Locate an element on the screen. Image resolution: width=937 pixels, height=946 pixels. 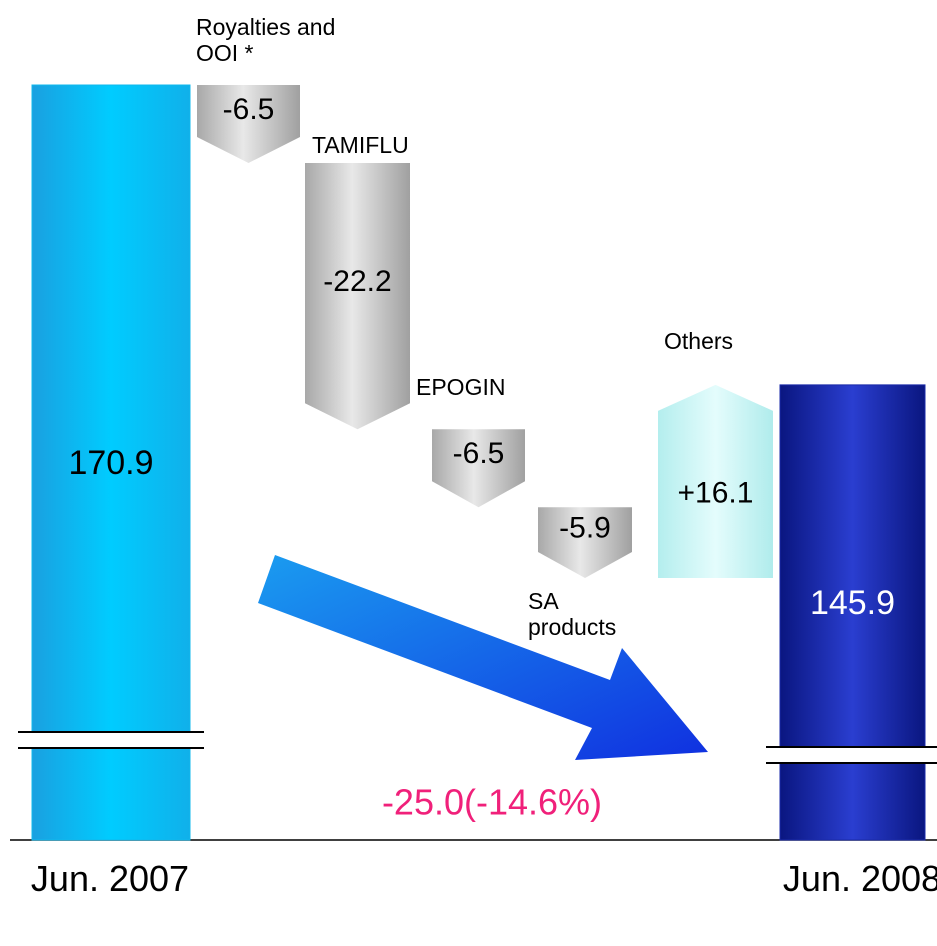
category-label: Royalties and OOI * is located at coordinates (266, 40).